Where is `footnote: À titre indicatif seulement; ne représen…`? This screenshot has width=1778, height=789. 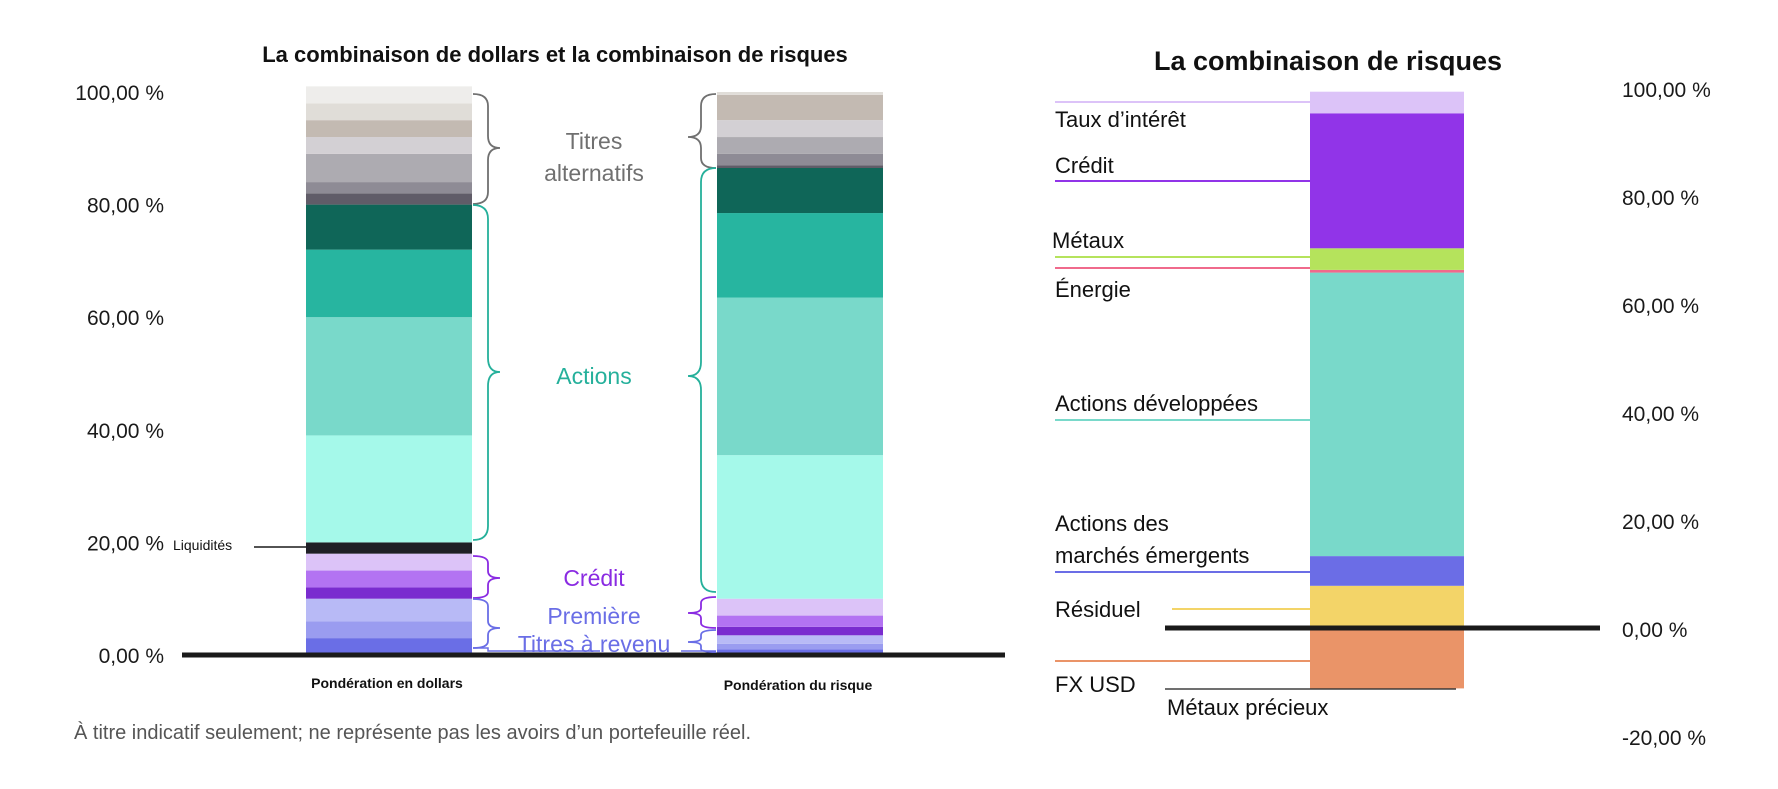
footnote: À titre indicatif seulement; ne représen… is located at coordinates (412, 732).